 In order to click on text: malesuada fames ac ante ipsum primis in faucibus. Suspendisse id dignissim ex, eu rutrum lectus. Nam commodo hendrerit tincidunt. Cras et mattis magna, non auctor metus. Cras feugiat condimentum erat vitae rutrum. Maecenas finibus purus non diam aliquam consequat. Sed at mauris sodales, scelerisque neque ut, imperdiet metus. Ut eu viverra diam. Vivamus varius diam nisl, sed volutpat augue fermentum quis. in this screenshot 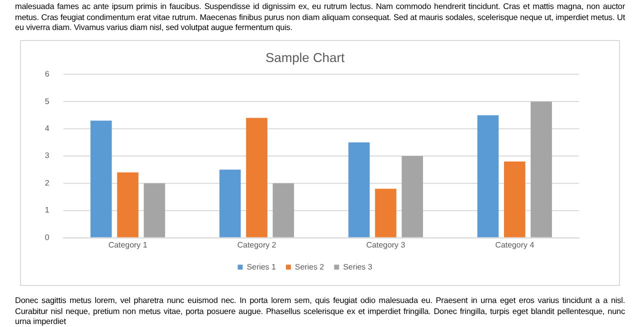, I will do `click(320, 18)`.